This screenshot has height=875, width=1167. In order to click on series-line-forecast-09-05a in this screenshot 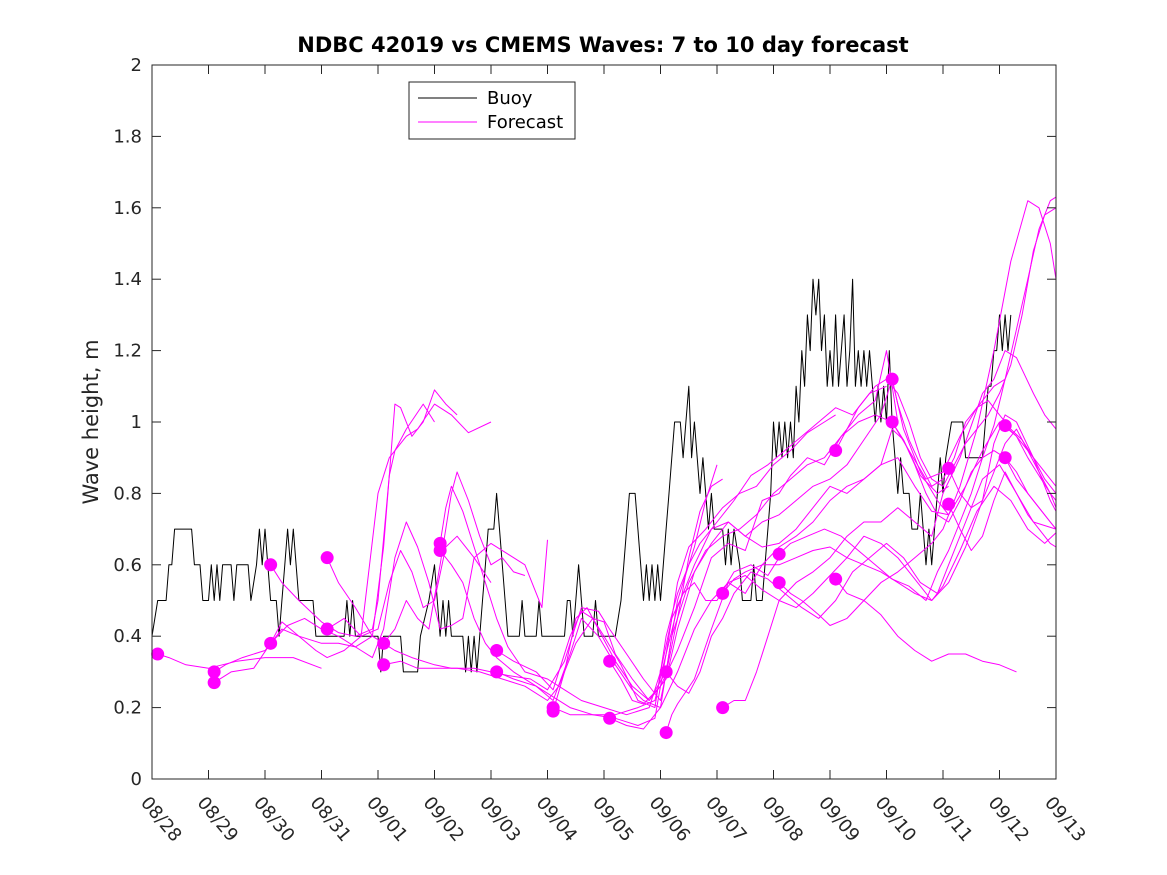, I will do `click(807, 541)`.